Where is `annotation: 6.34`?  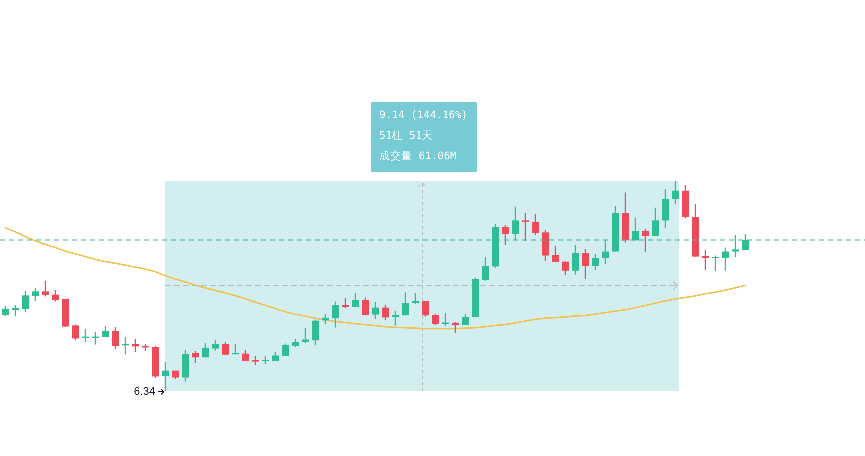 annotation: 6.34 is located at coordinates (145, 392).